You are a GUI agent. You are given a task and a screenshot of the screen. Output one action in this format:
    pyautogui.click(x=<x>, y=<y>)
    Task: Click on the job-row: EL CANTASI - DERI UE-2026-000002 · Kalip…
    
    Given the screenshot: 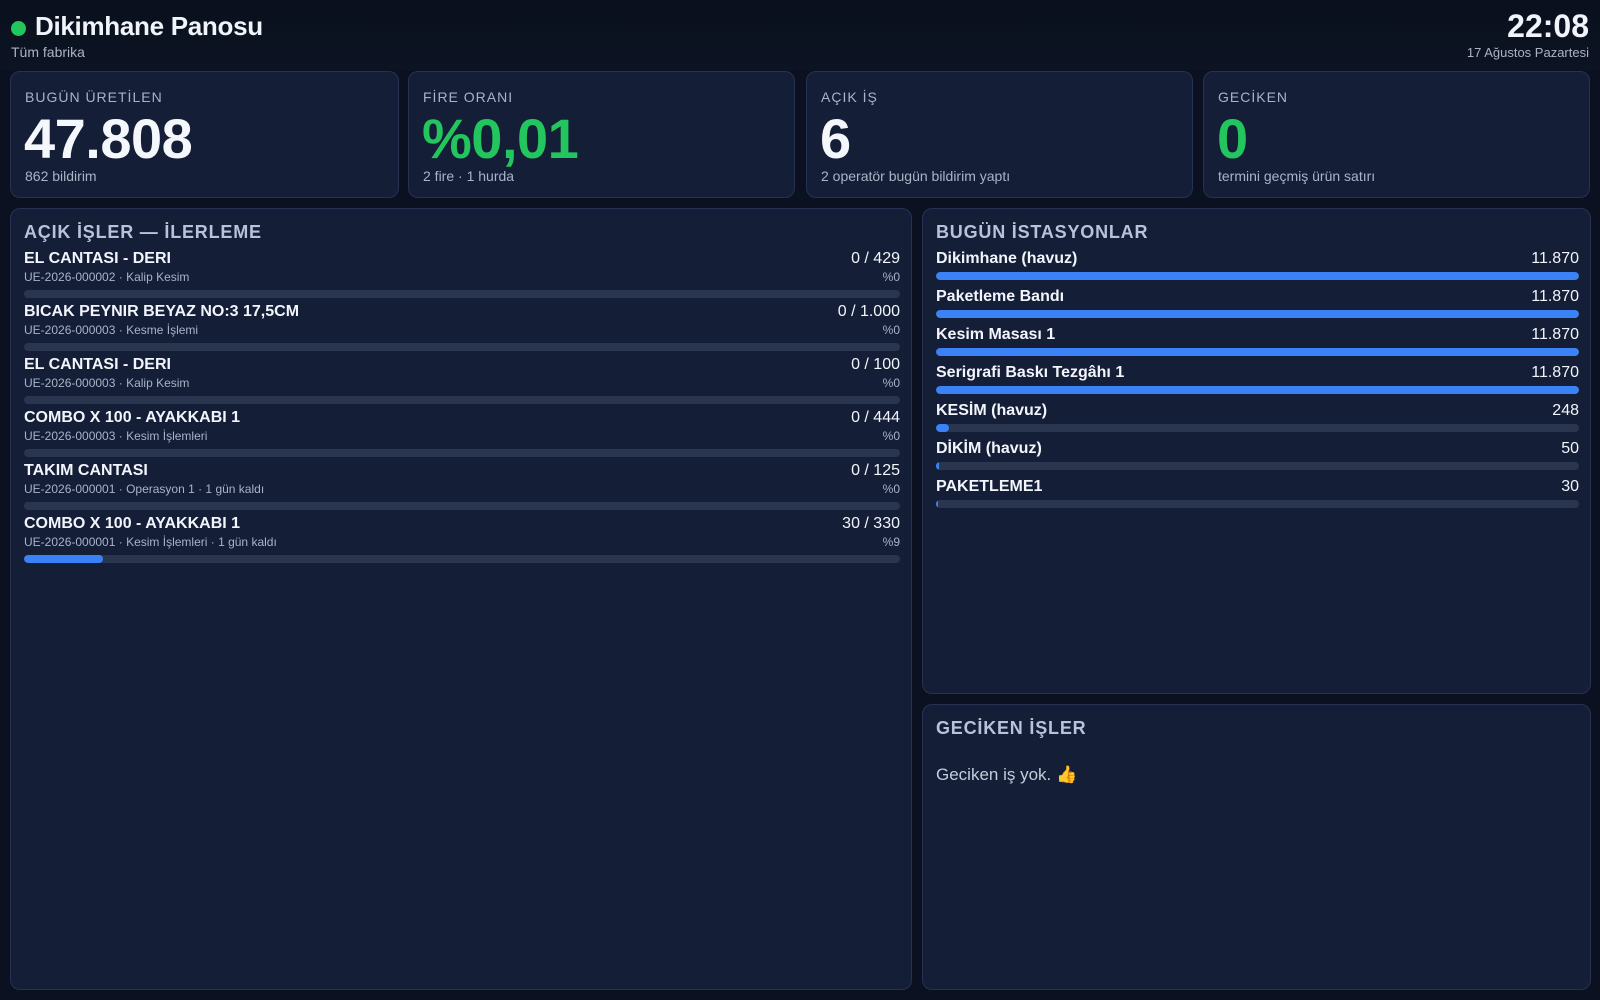 What is the action you would take?
    pyautogui.click(x=462, y=275)
    